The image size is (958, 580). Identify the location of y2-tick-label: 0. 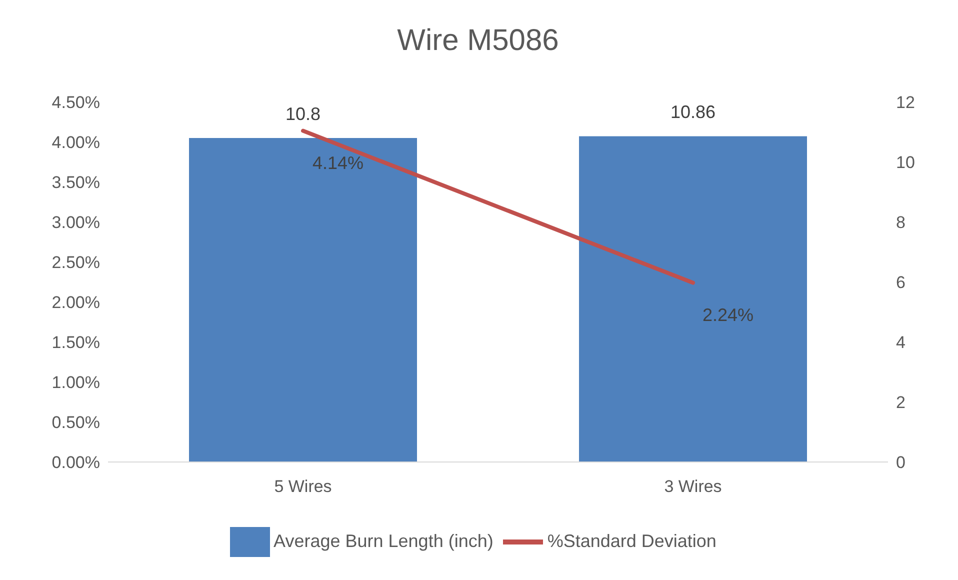
(901, 462).